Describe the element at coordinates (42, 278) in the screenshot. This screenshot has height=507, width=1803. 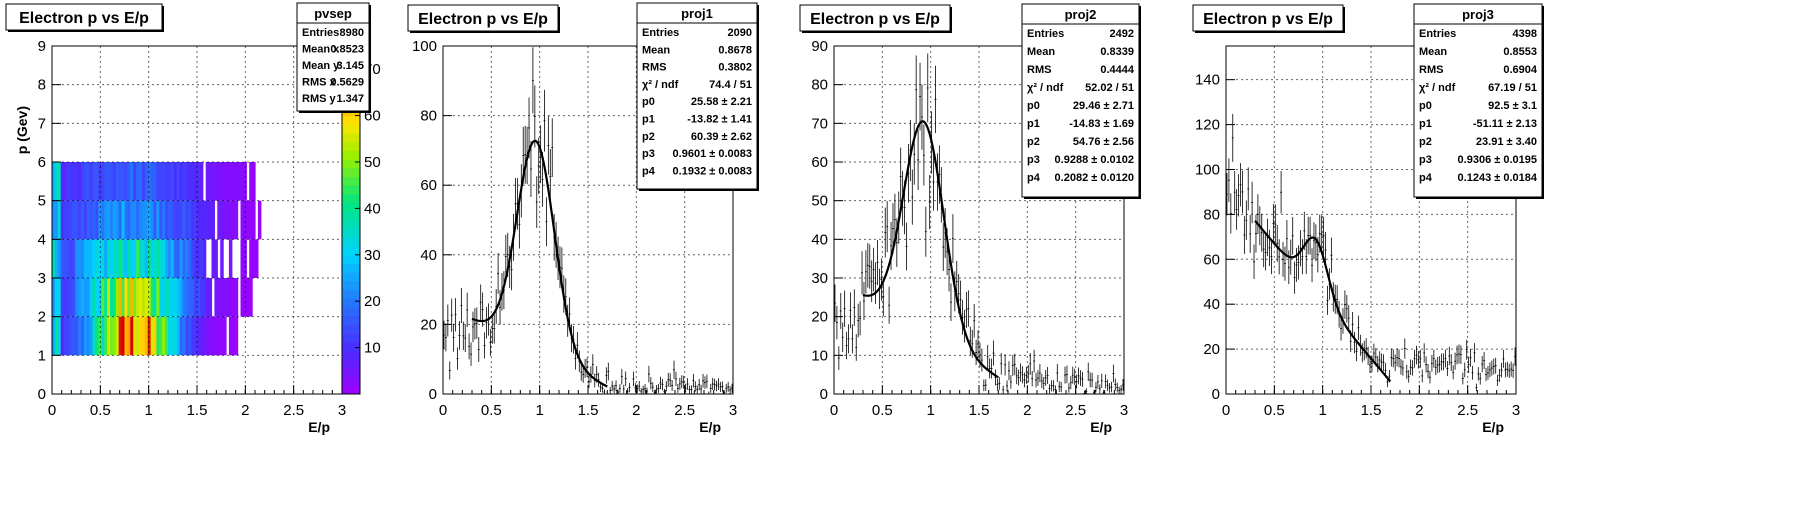
I see `y-tick-label: 3` at that location.